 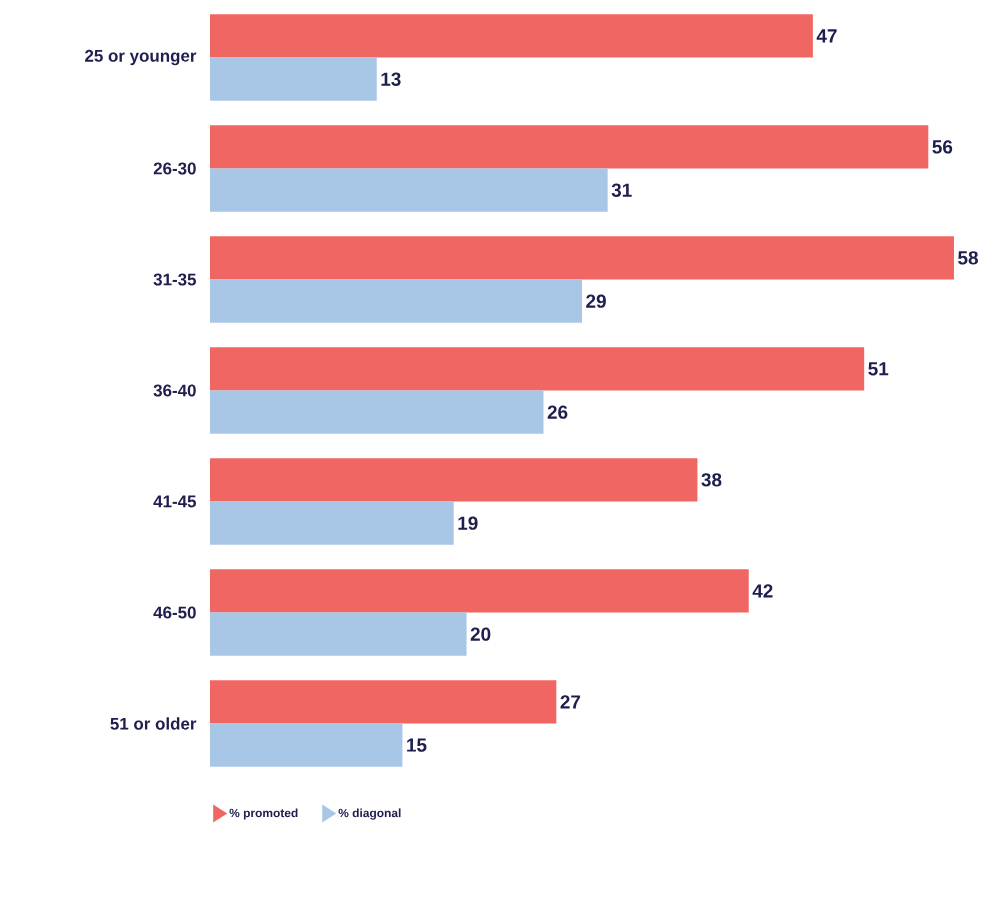 What do you see at coordinates (762, 591) in the screenshot?
I see `data-label: 42` at bounding box center [762, 591].